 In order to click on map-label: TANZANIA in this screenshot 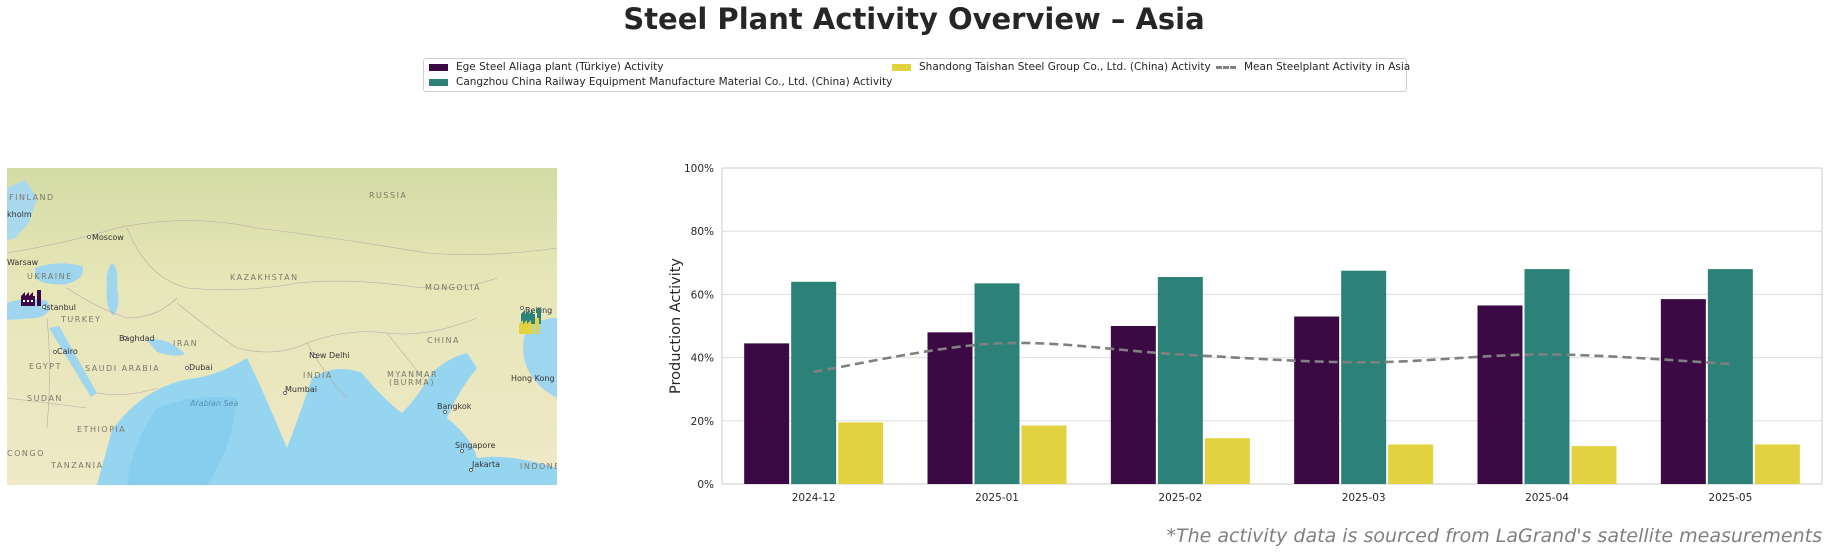, I will do `click(77, 465)`.